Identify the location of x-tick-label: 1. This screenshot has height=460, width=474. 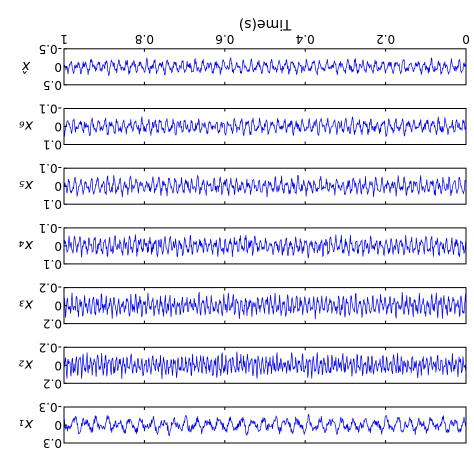
(64, 39).